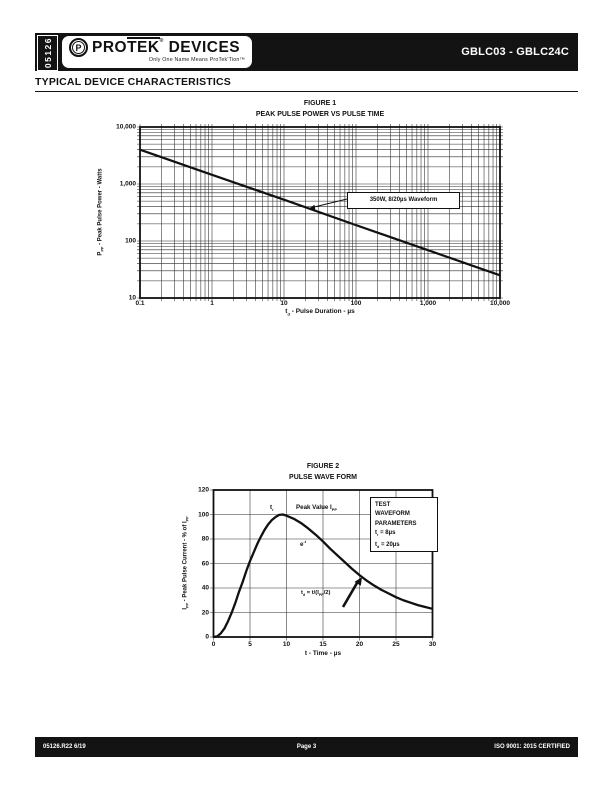  What do you see at coordinates (205, 588) in the screenshot?
I see `axis-tick-label: 40` at bounding box center [205, 588].